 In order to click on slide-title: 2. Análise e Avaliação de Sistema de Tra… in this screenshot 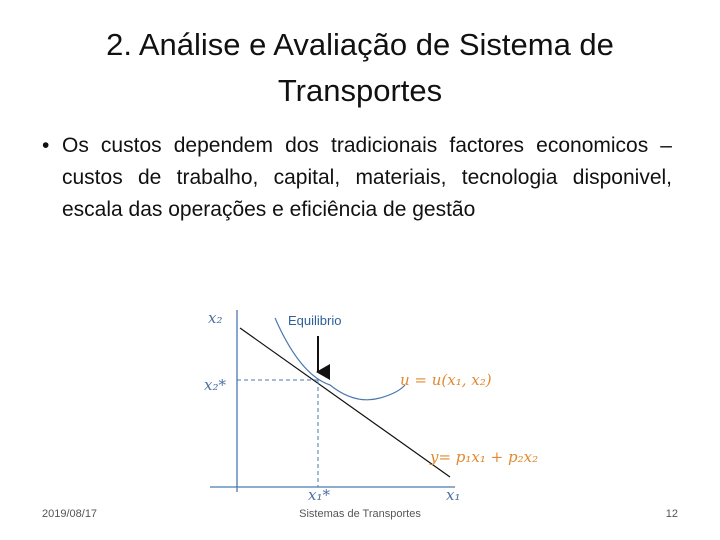, I will do `click(360, 67)`.